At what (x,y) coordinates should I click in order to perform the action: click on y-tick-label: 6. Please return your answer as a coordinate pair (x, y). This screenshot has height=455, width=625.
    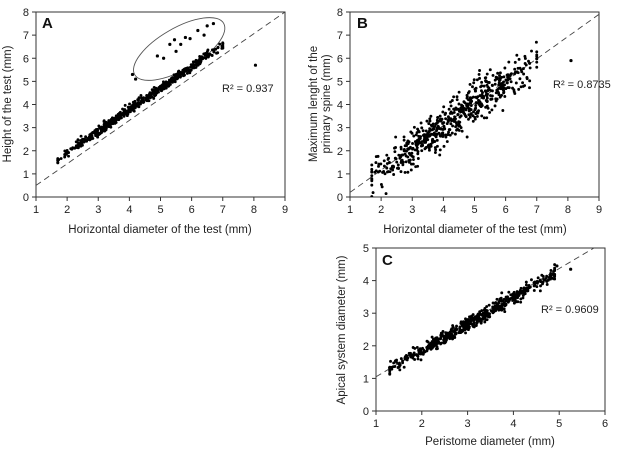
    Looking at the image, I should click on (26, 59).